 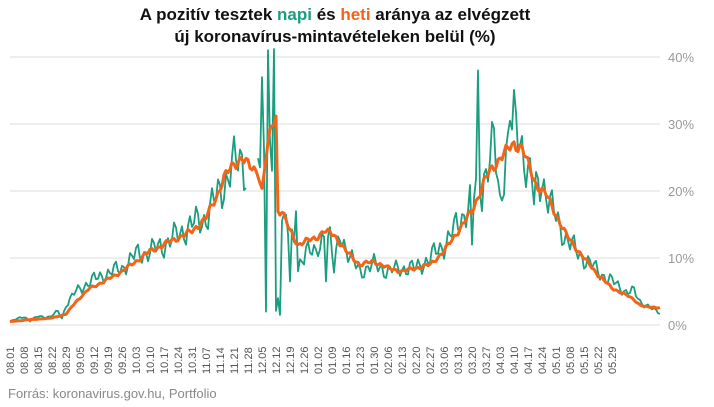 I want to click on y-tick-label: 0%, so click(x=677, y=325).